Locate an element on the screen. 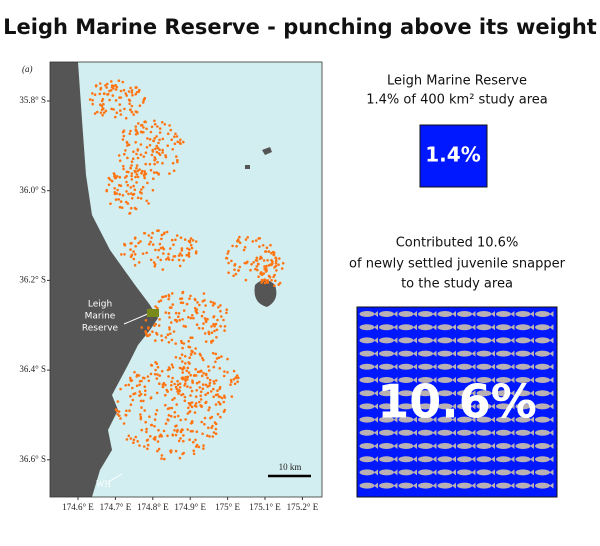  island is located at coordinates (265, 293).